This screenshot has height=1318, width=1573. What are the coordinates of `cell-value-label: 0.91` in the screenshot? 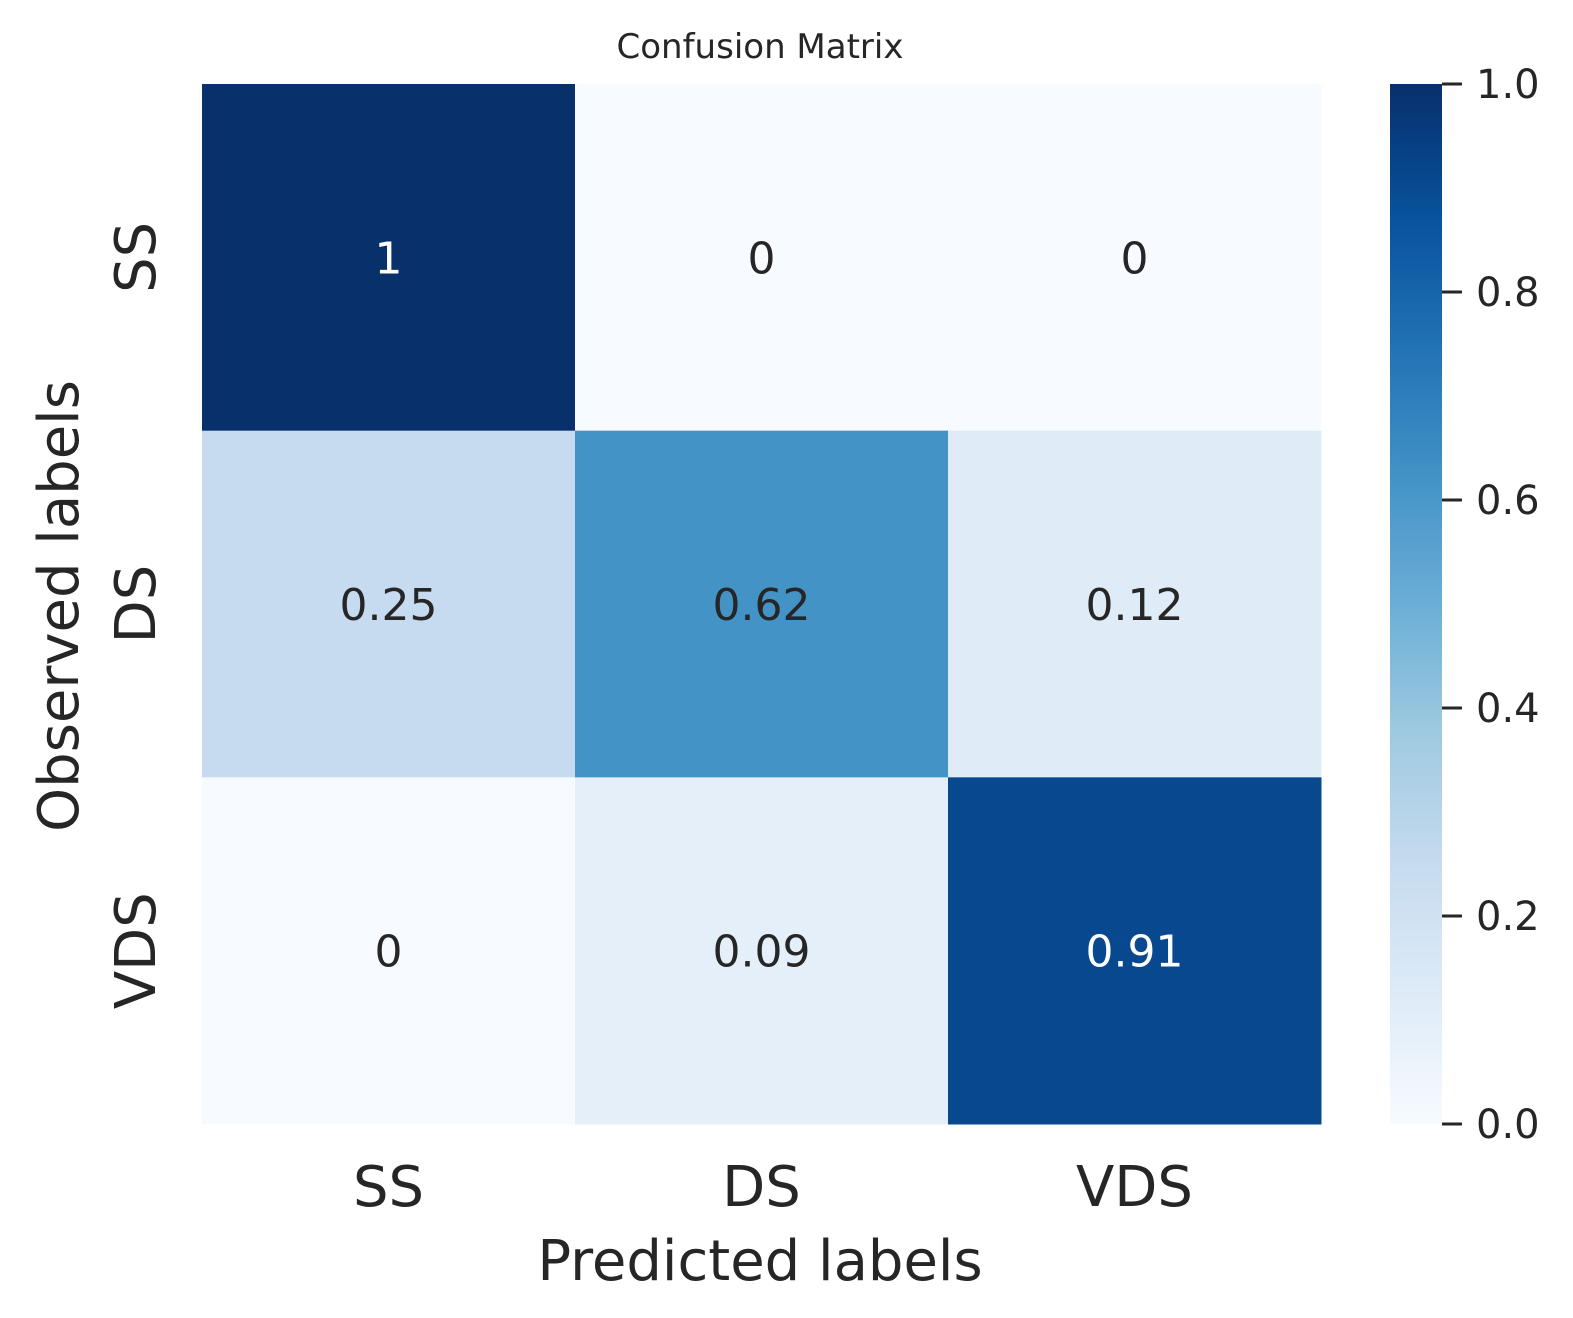 It's located at (1135, 952).